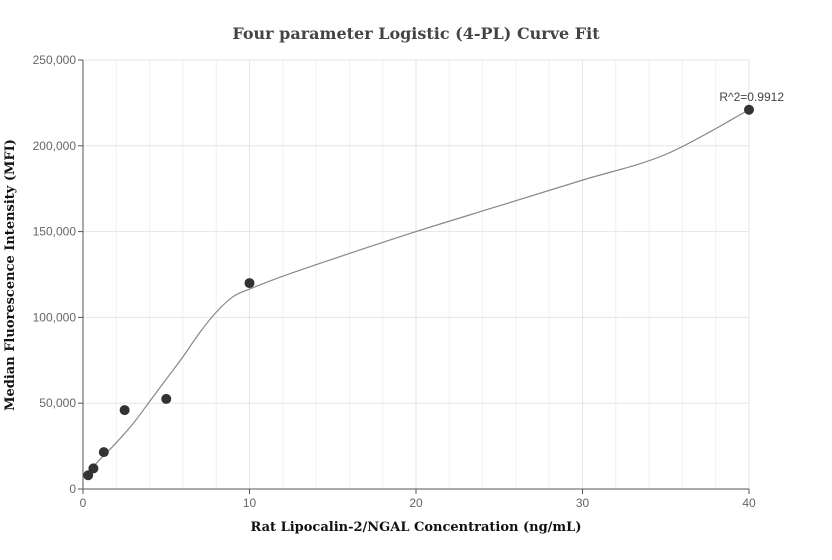  I want to click on y-tick-label: 250,000, so click(55, 60).